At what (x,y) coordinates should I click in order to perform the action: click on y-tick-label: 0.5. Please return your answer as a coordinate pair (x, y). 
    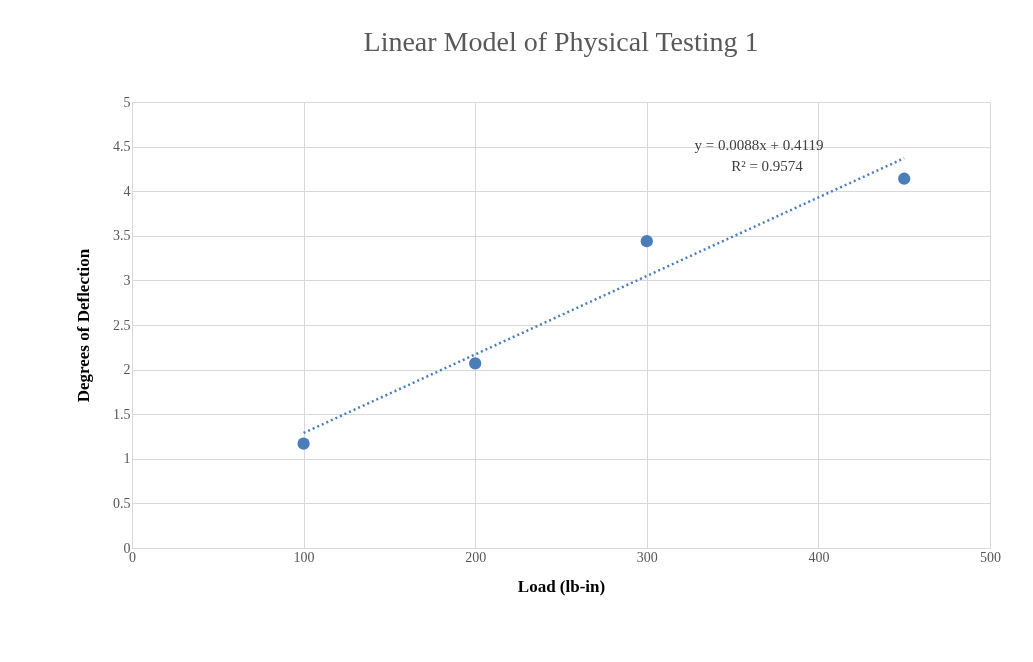
    Looking at the image, I should click on (122, 503).